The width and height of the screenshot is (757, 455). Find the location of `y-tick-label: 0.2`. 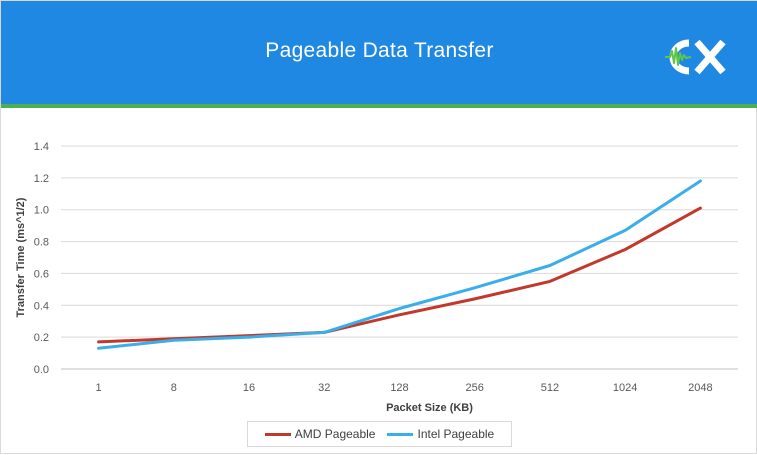

y-tick-label: 0.2 is located at coordinates (41, 338).